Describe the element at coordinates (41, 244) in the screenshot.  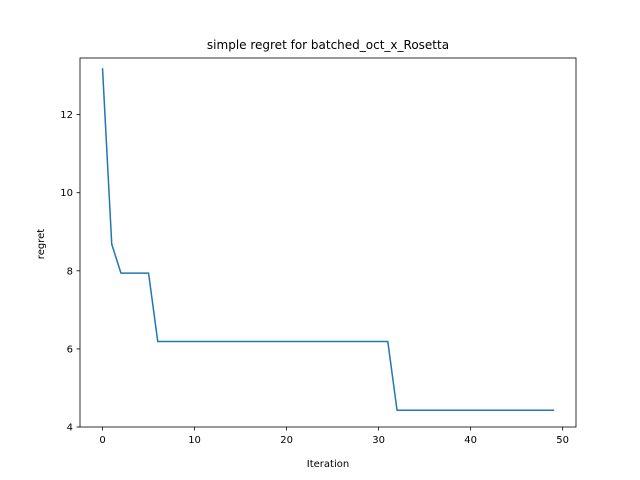
I see `y-axis-label: regret` at that location.